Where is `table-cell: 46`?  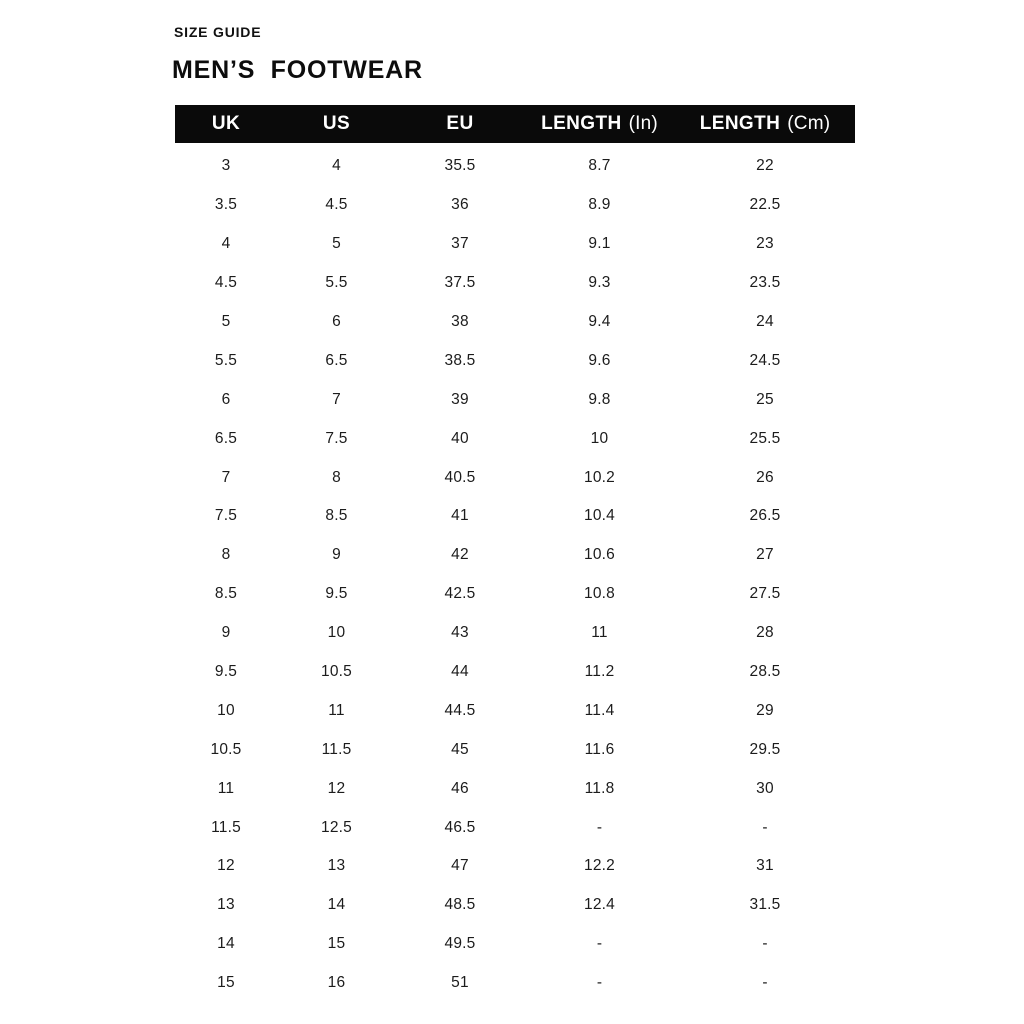 table-cell: 46 is located at coordinates (460, 788).